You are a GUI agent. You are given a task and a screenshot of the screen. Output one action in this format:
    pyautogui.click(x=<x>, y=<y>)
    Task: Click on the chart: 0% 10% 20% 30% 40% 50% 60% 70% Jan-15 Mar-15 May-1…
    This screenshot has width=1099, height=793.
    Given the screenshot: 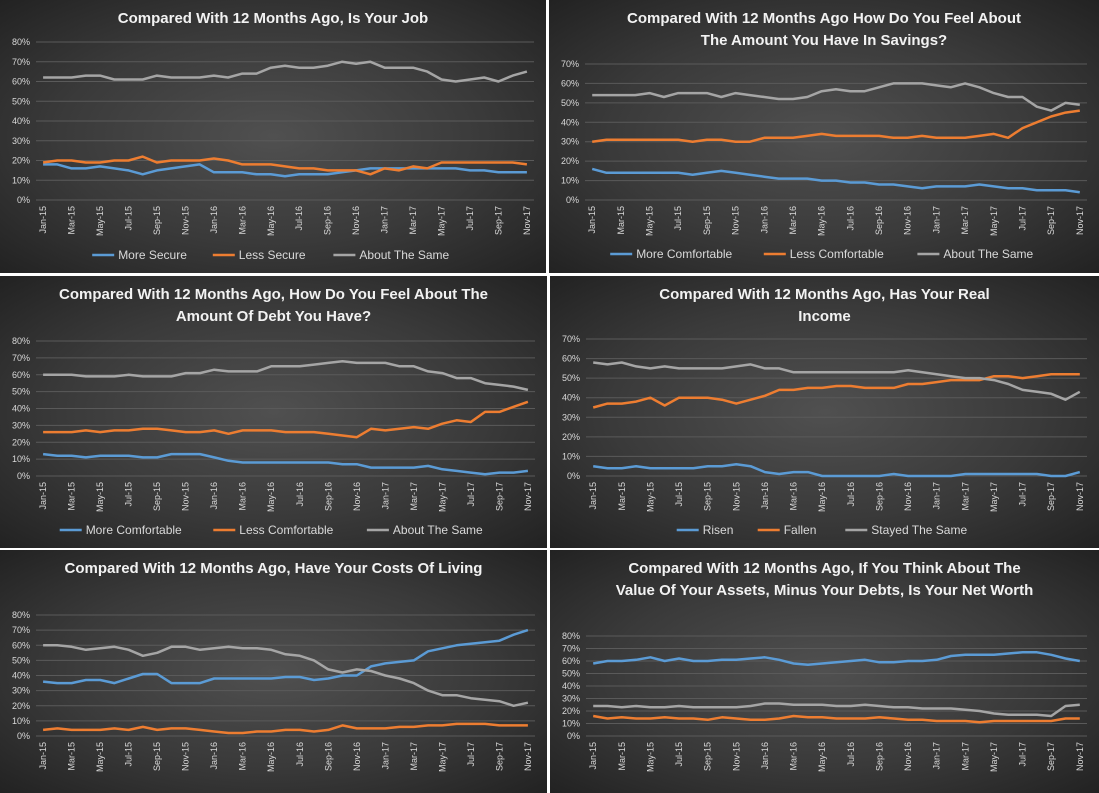 What is the action you would take?
    pyautogui.click(x=824, y=160)
    